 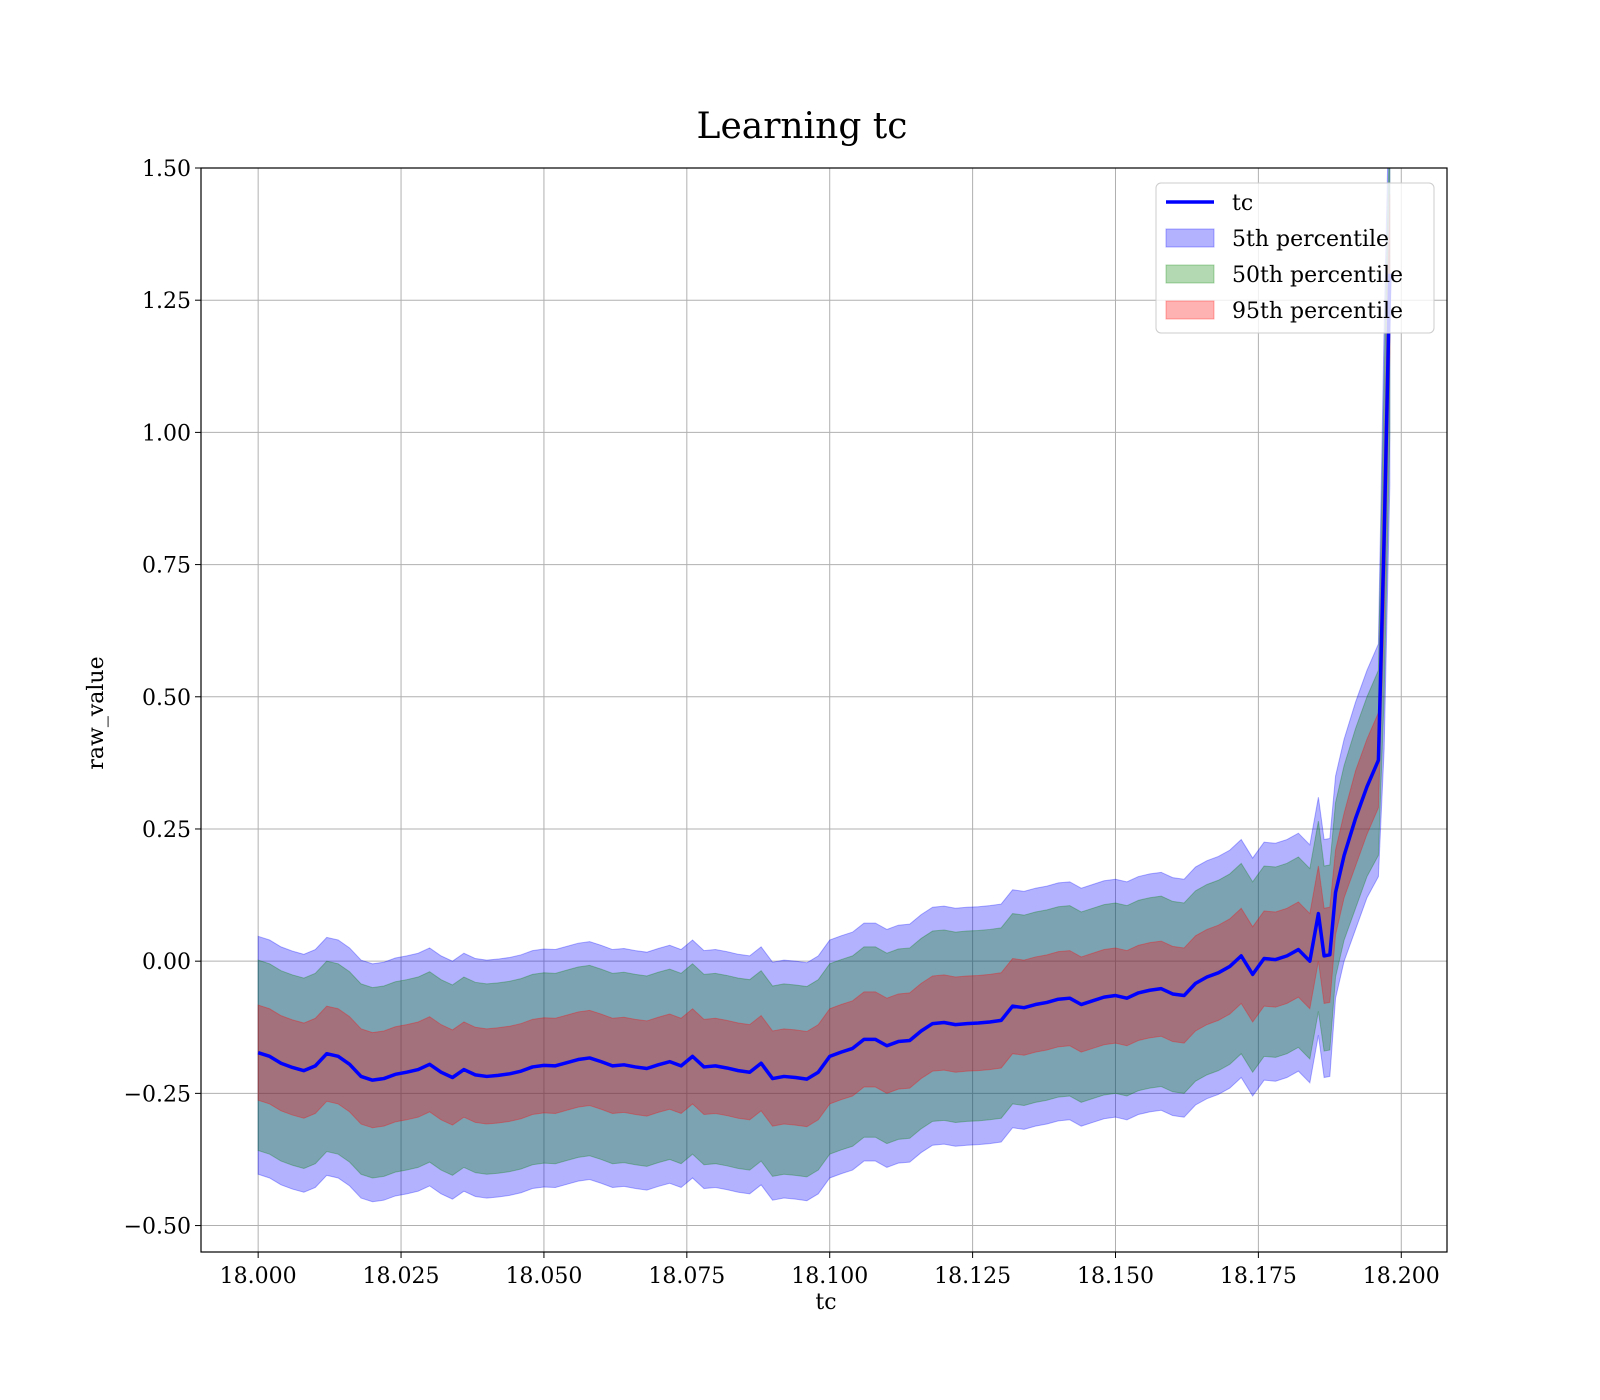 What do you see at coordinates (258, 1276) in the screenshot?
I see `x-tick-label: 18.000` at bounding box center [258, 1276].